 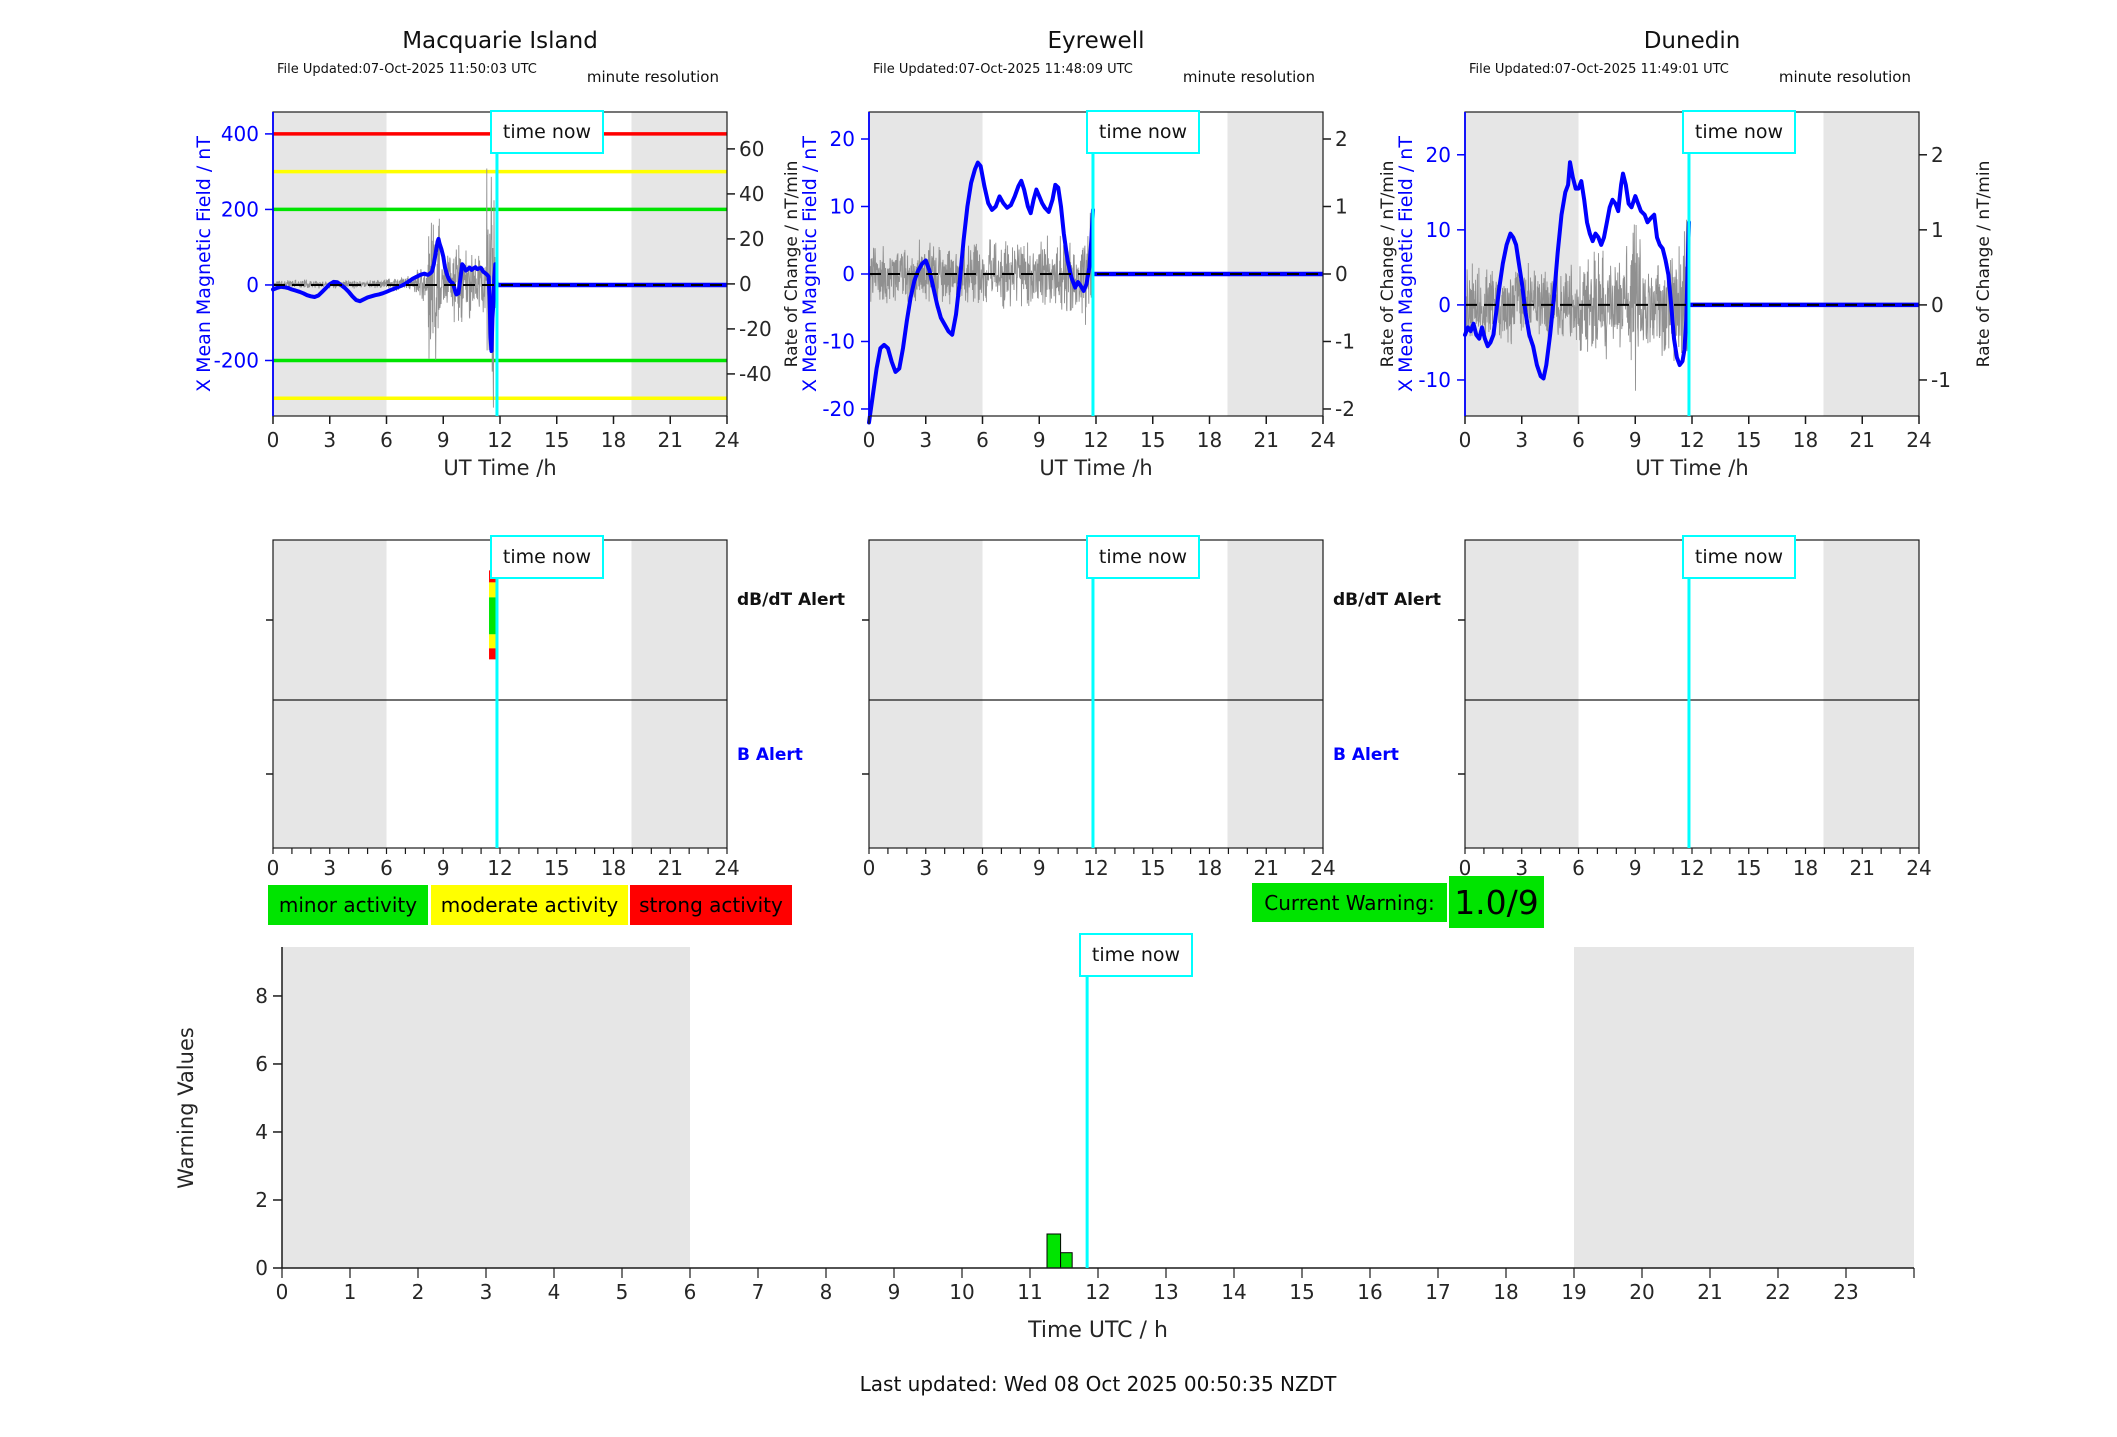 I want to click on legend-minor-activity: minor activity, so click(x=348, y=905).